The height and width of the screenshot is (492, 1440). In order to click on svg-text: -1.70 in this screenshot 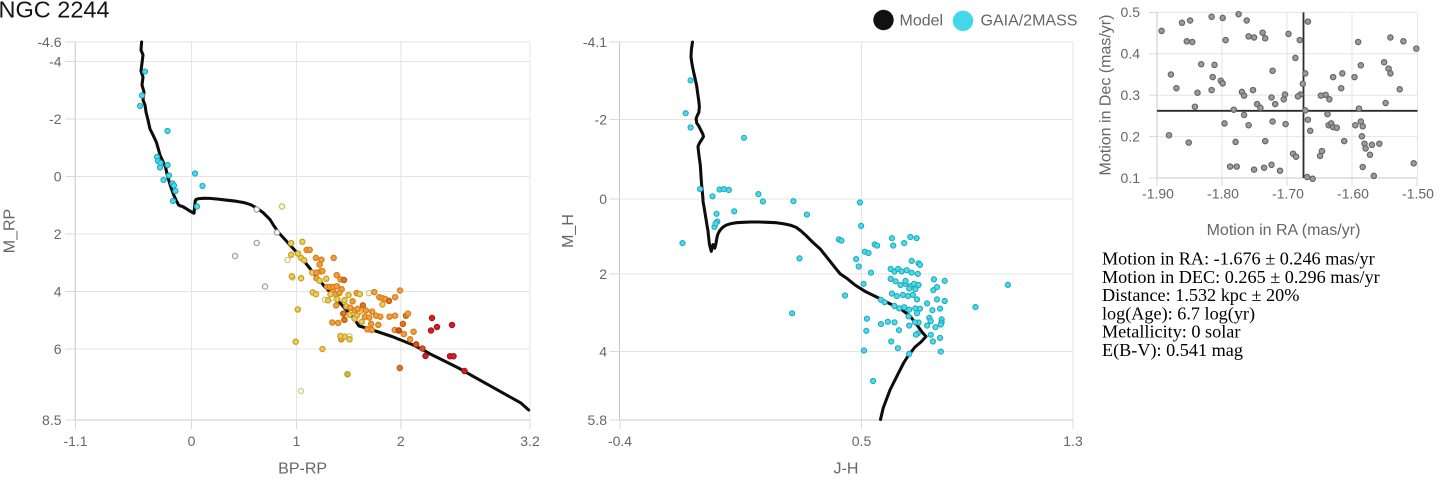, I will do `click(1288, 194)`.